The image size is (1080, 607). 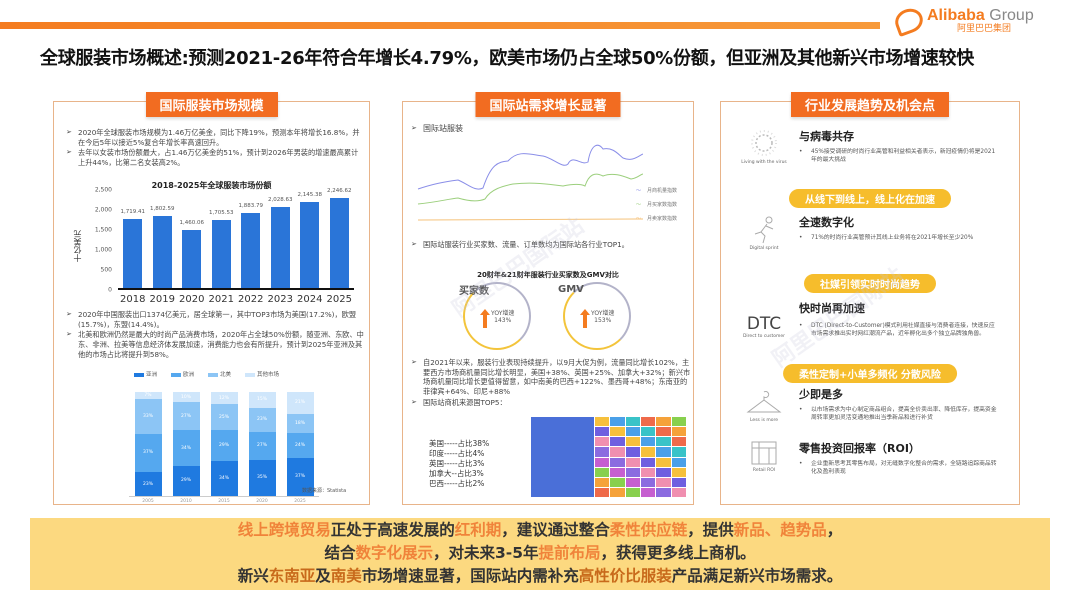 I want to click on legend-item: 亚洲, so click(x=145, y=374).